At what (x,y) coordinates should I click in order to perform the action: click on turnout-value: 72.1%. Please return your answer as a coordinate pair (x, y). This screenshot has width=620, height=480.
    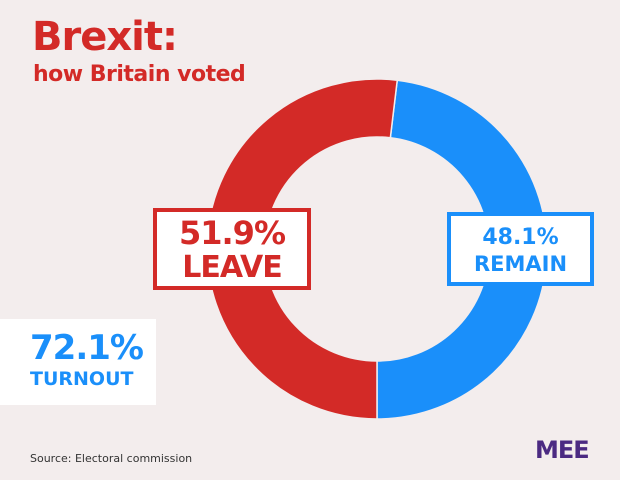
    Looking at the image, I should click on (87, 348).